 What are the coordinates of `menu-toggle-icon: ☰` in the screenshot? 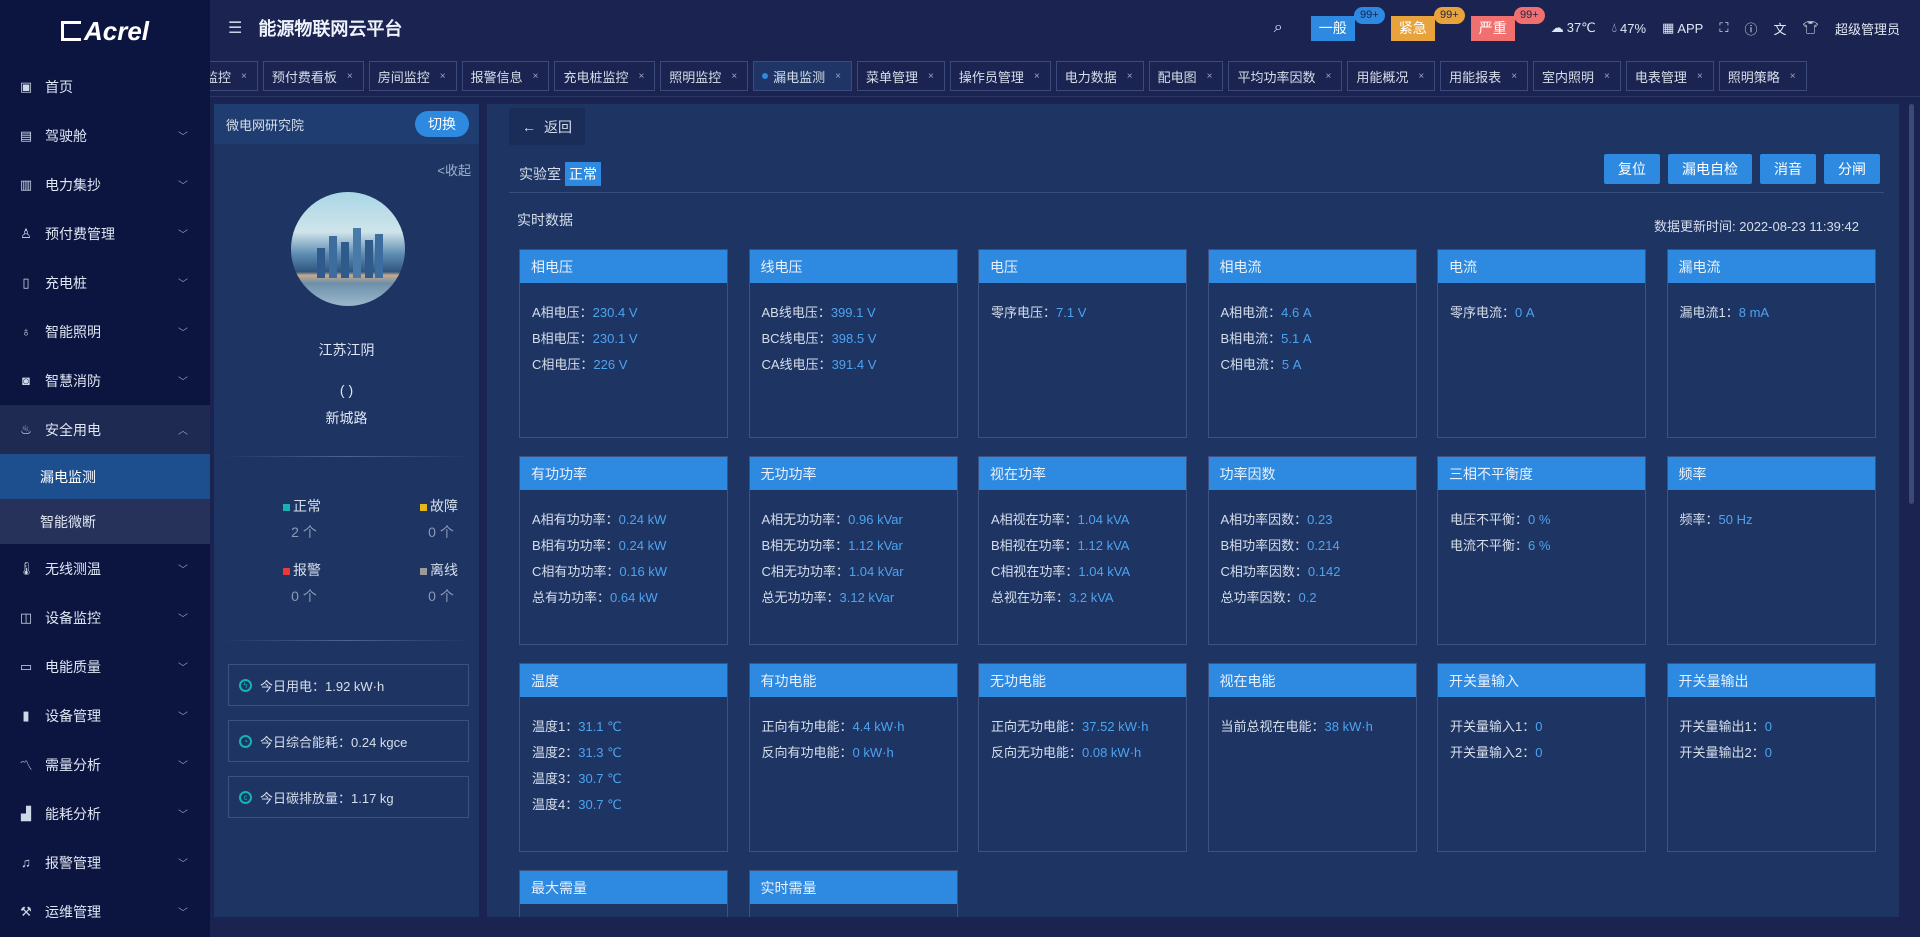 It's located at (235, 28).